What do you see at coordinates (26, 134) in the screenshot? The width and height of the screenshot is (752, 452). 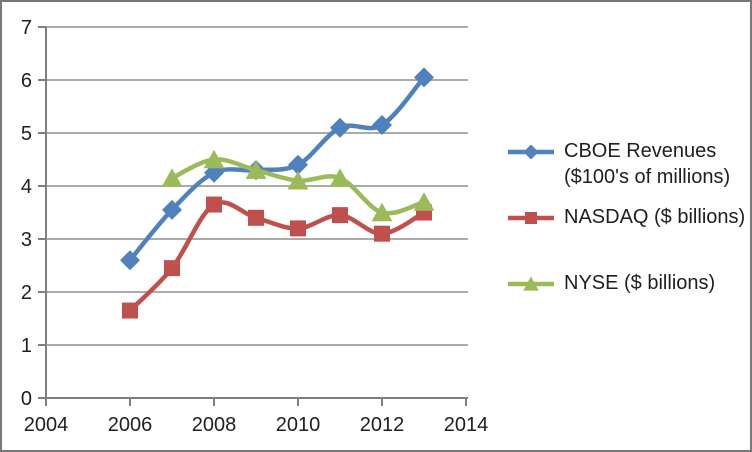 I see `y-axis-tick-label: 5` at bounding box center [26, 134].